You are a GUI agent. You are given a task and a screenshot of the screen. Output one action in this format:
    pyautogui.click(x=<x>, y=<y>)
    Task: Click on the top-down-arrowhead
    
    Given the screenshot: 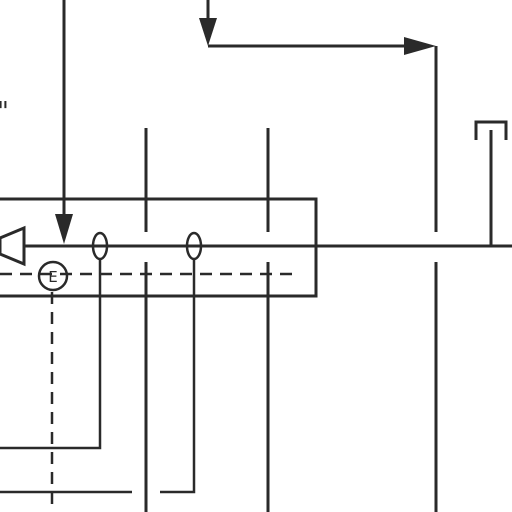 What is the action you would take?
    pyautogui.click(x=208, y=32)
    